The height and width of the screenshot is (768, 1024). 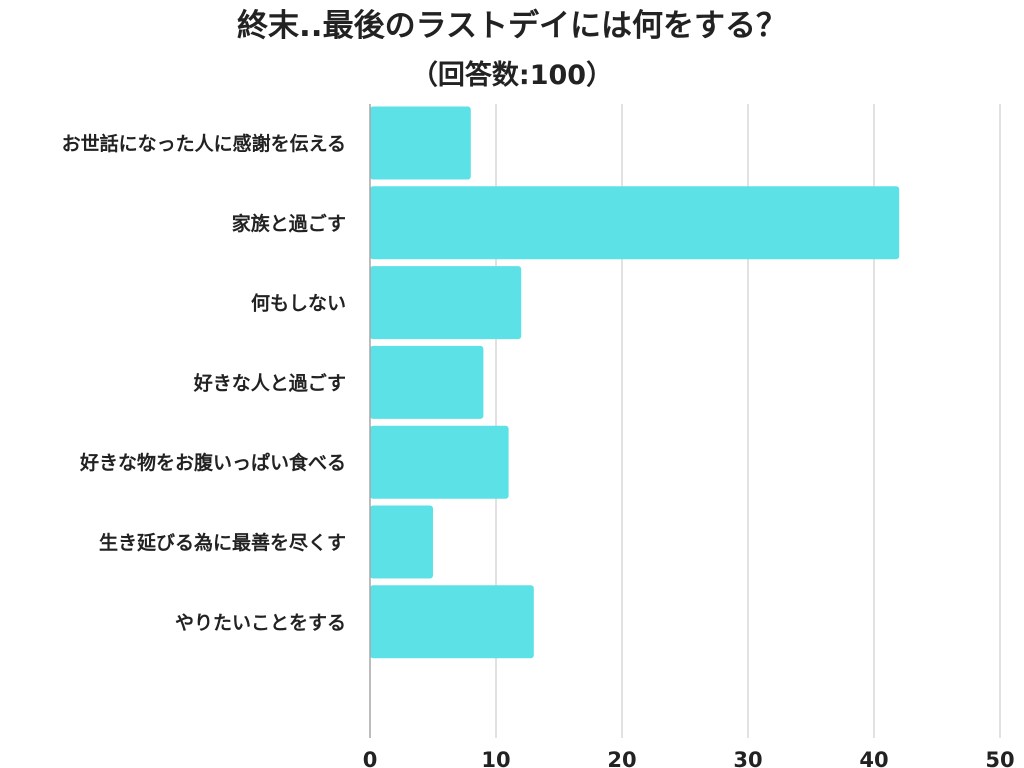 What do you see at coordinates (260, 623) in the screenshot?
I see `category-label-6: やりたいことをする` at bounding box center [260, 623].